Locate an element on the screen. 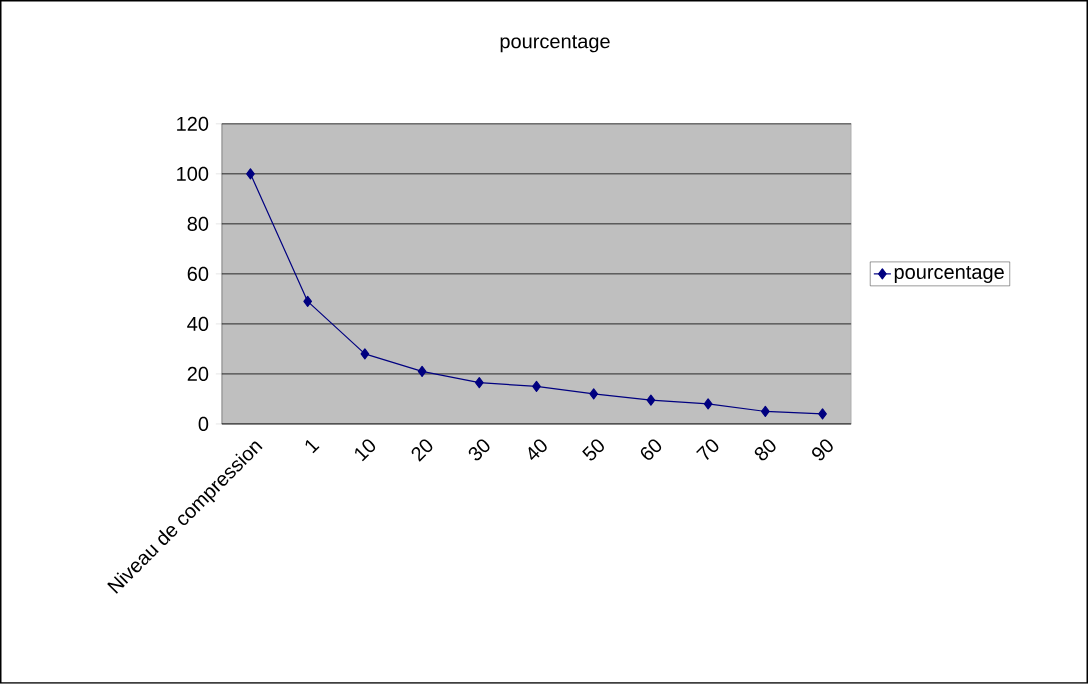 The height and width of the screenshot is (684, 1088). y-tick-label: 100 is located at coordinates (193, 173).